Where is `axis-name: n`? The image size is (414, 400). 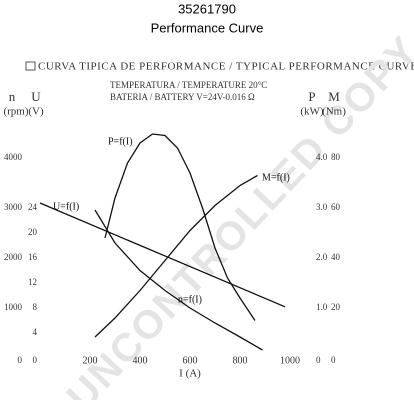
axis-name: n is located at coordinates (12, 96).